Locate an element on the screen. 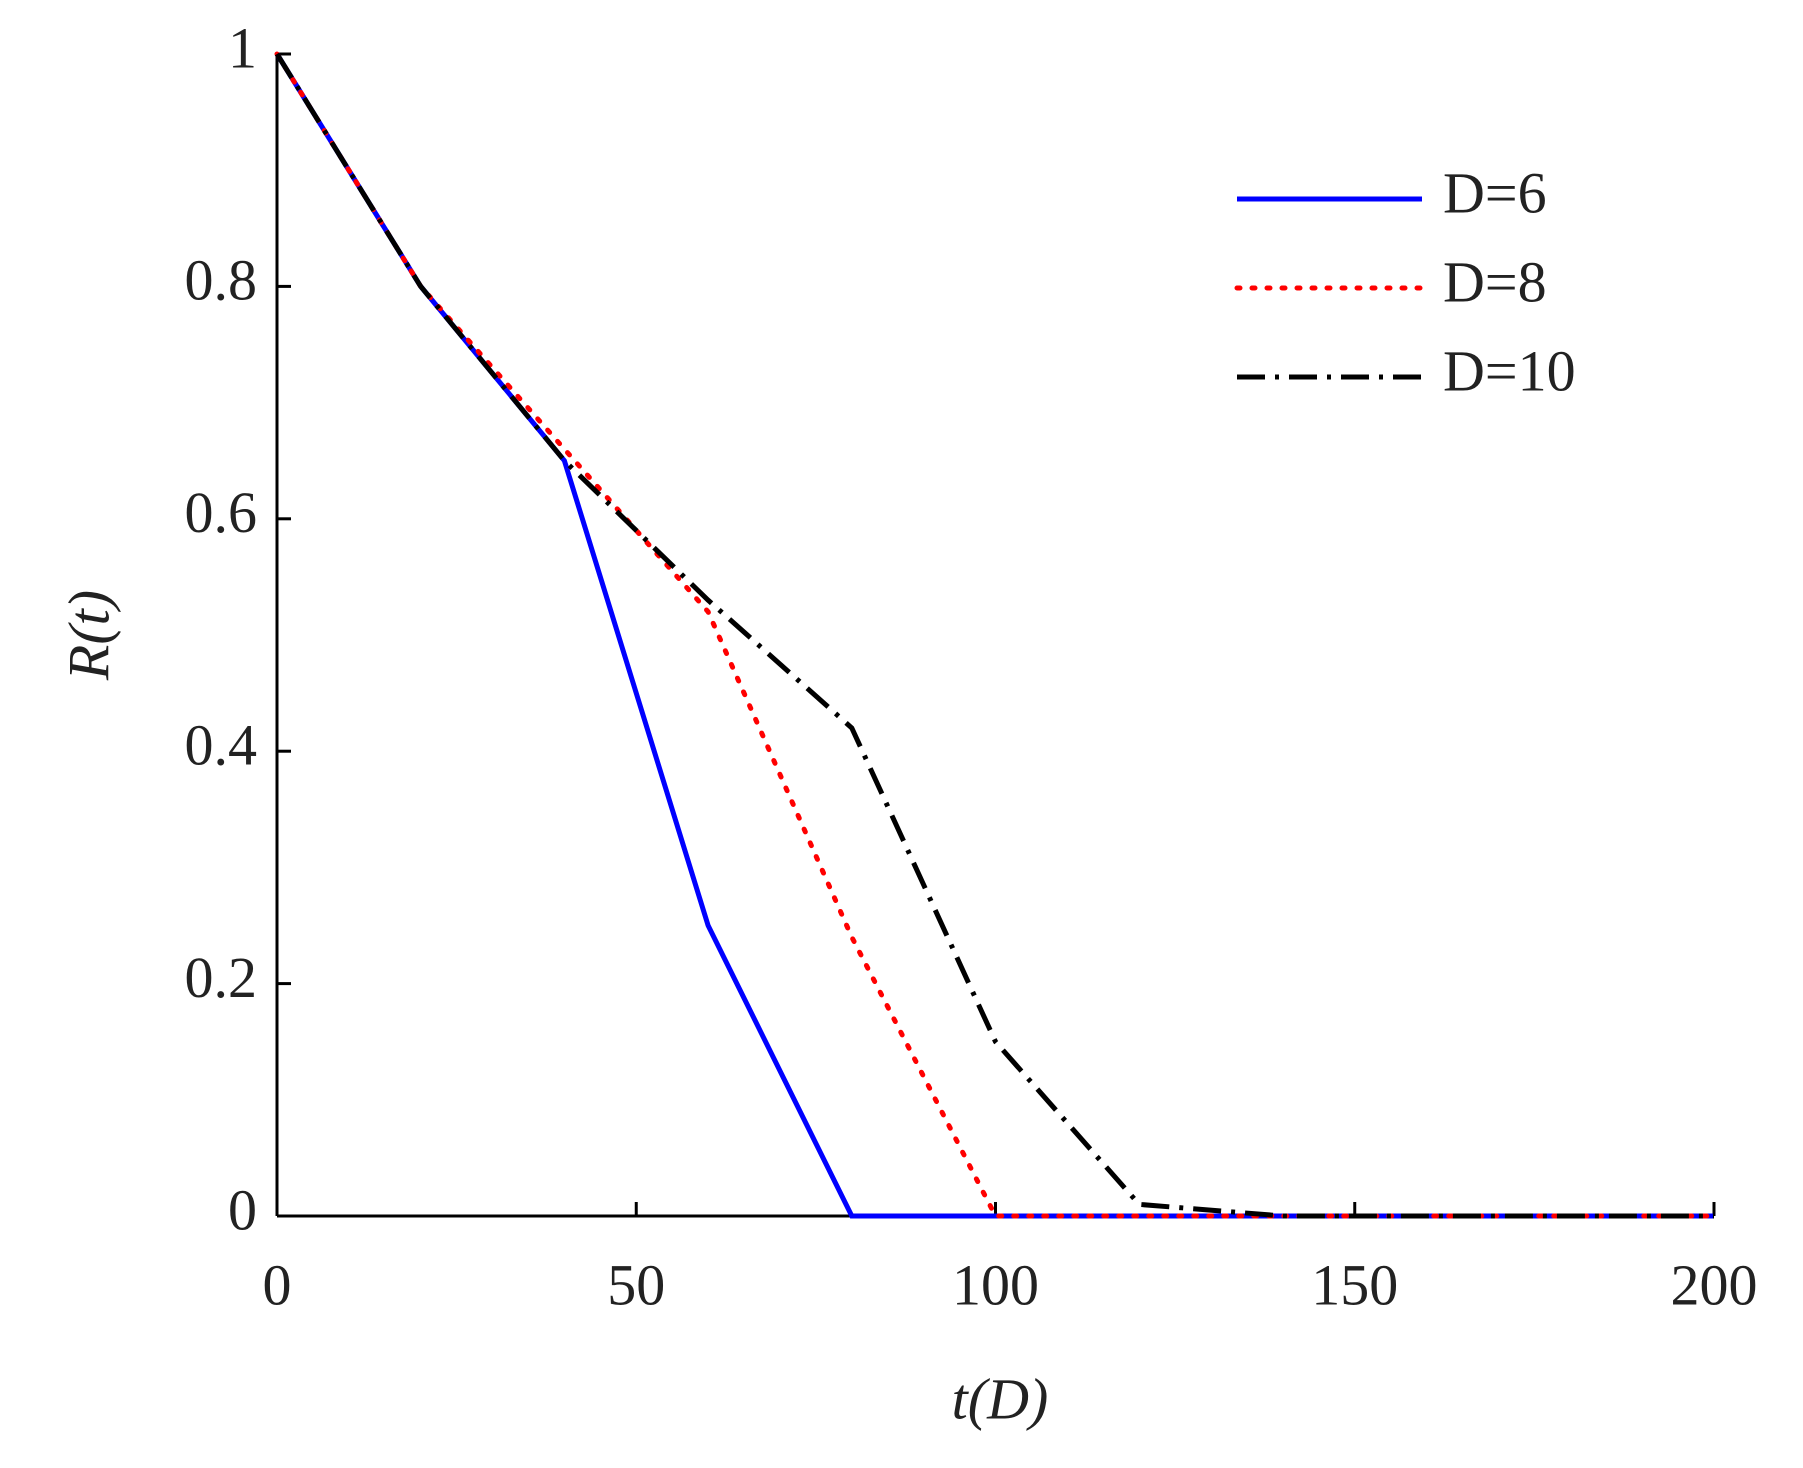 Image resolution: width=1803 pixels, height=1468 pixels. x-tick-label: 200 is located at coordinates (1714, 1284).